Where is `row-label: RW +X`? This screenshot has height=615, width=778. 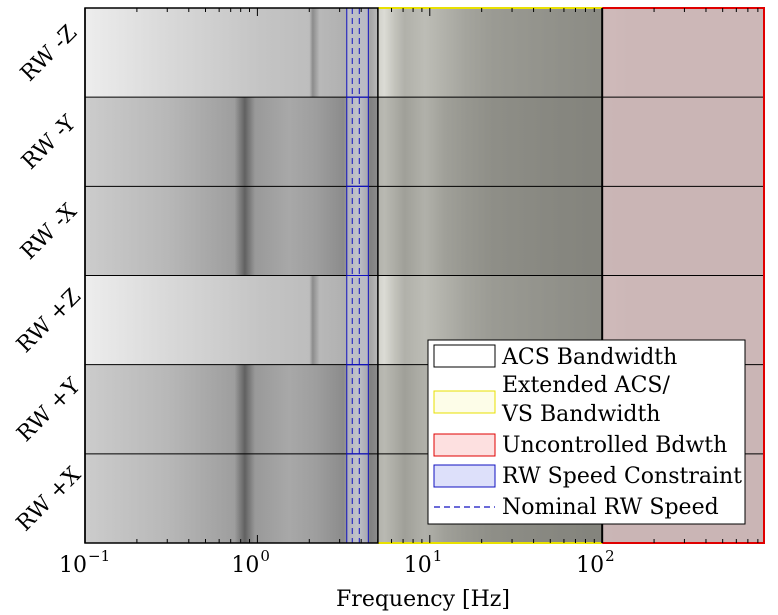 row-label: RW +X is located at coordinates (49, 499).